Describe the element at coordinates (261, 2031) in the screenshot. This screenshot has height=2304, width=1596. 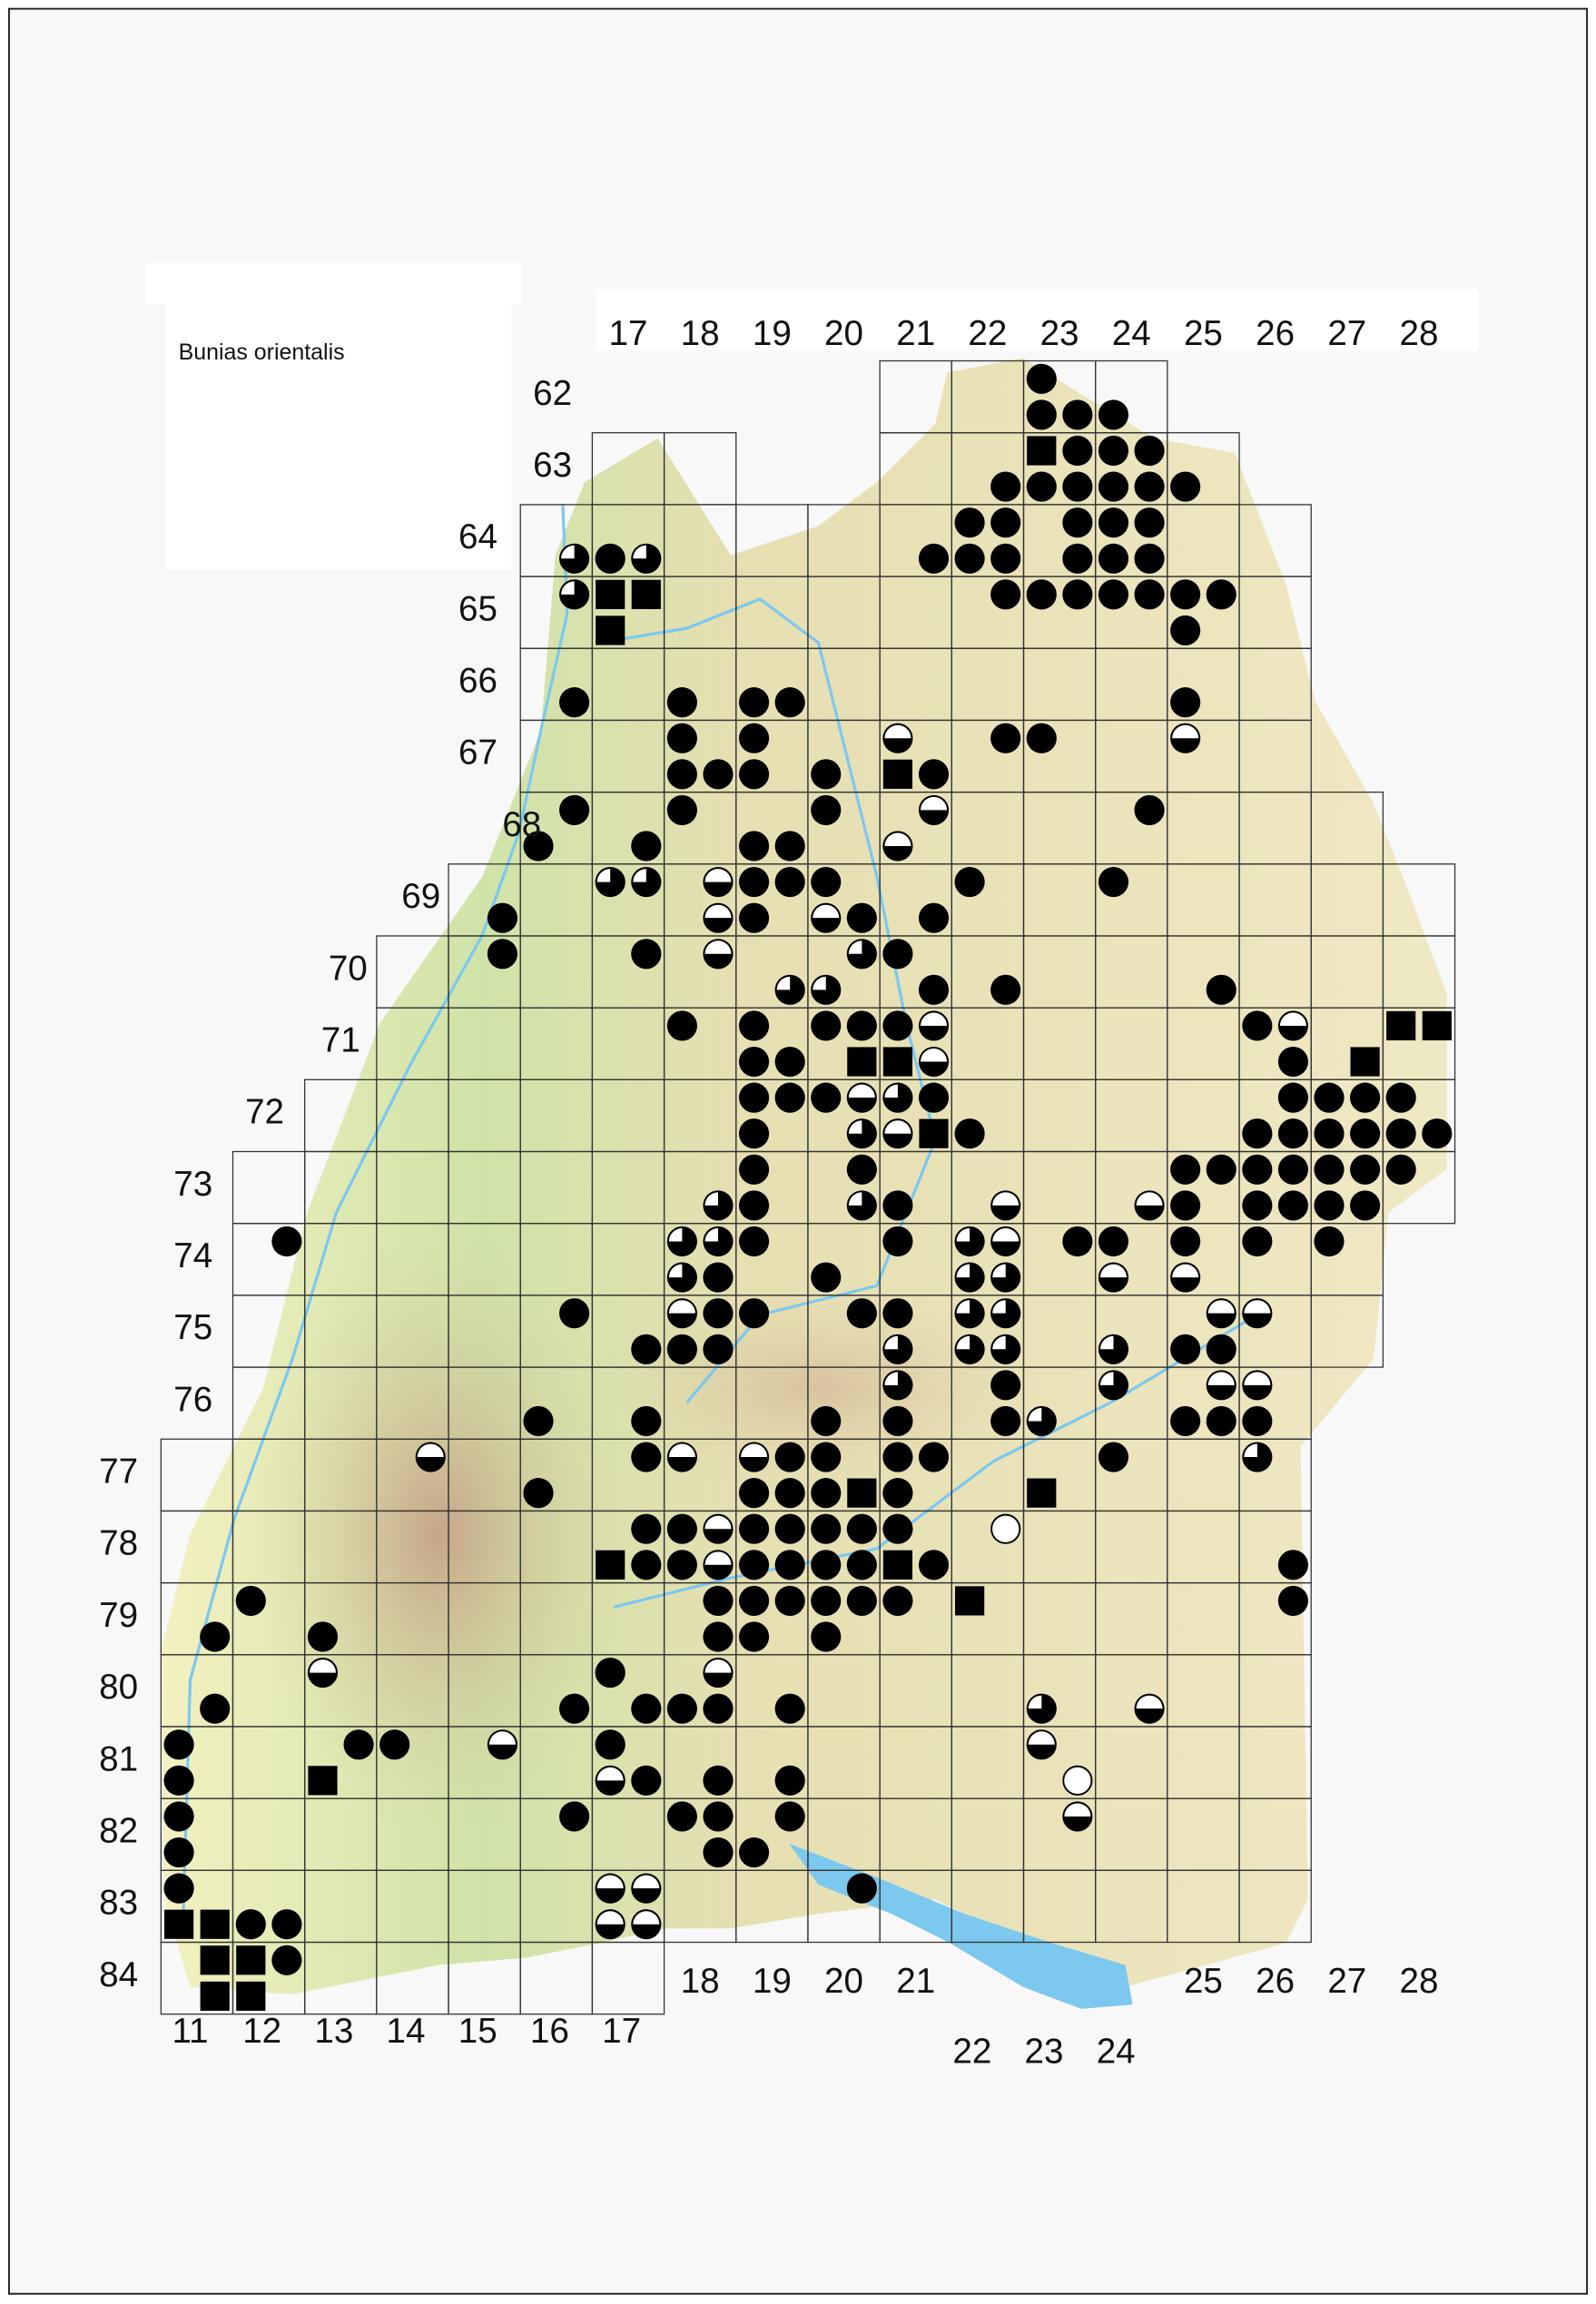
I see `column-label-bottom: 12` at that location.